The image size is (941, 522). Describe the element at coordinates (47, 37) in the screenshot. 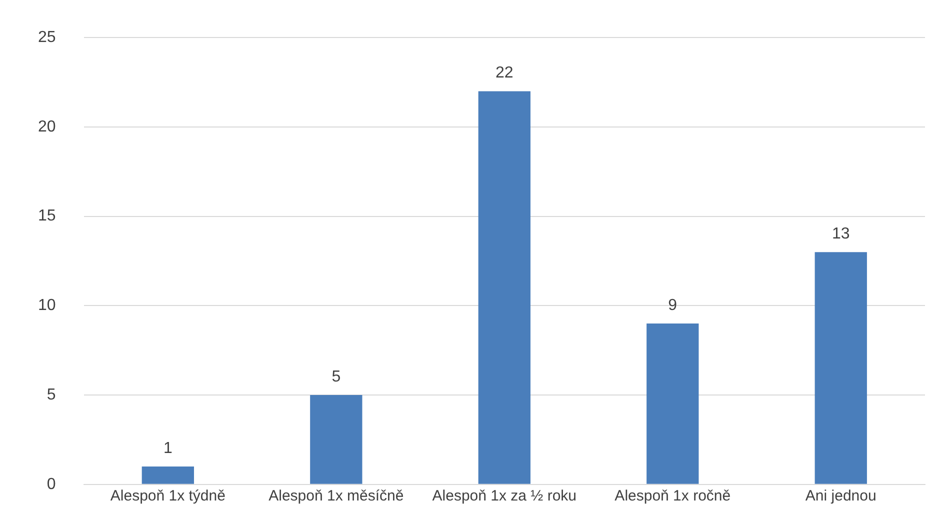

I see `y-tick-label: 25` at that location.